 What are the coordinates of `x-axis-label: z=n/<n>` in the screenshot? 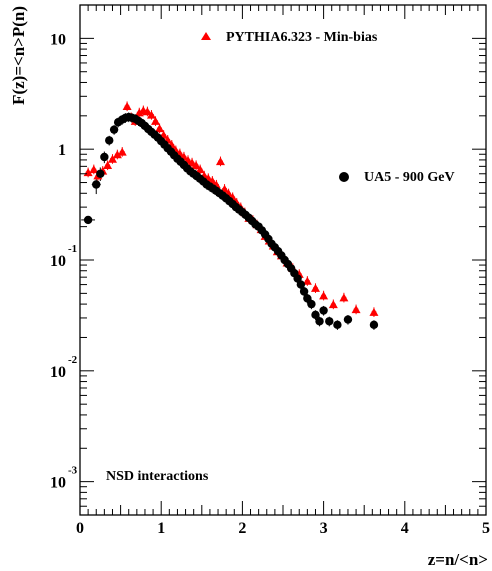 It's located at (458, 559).